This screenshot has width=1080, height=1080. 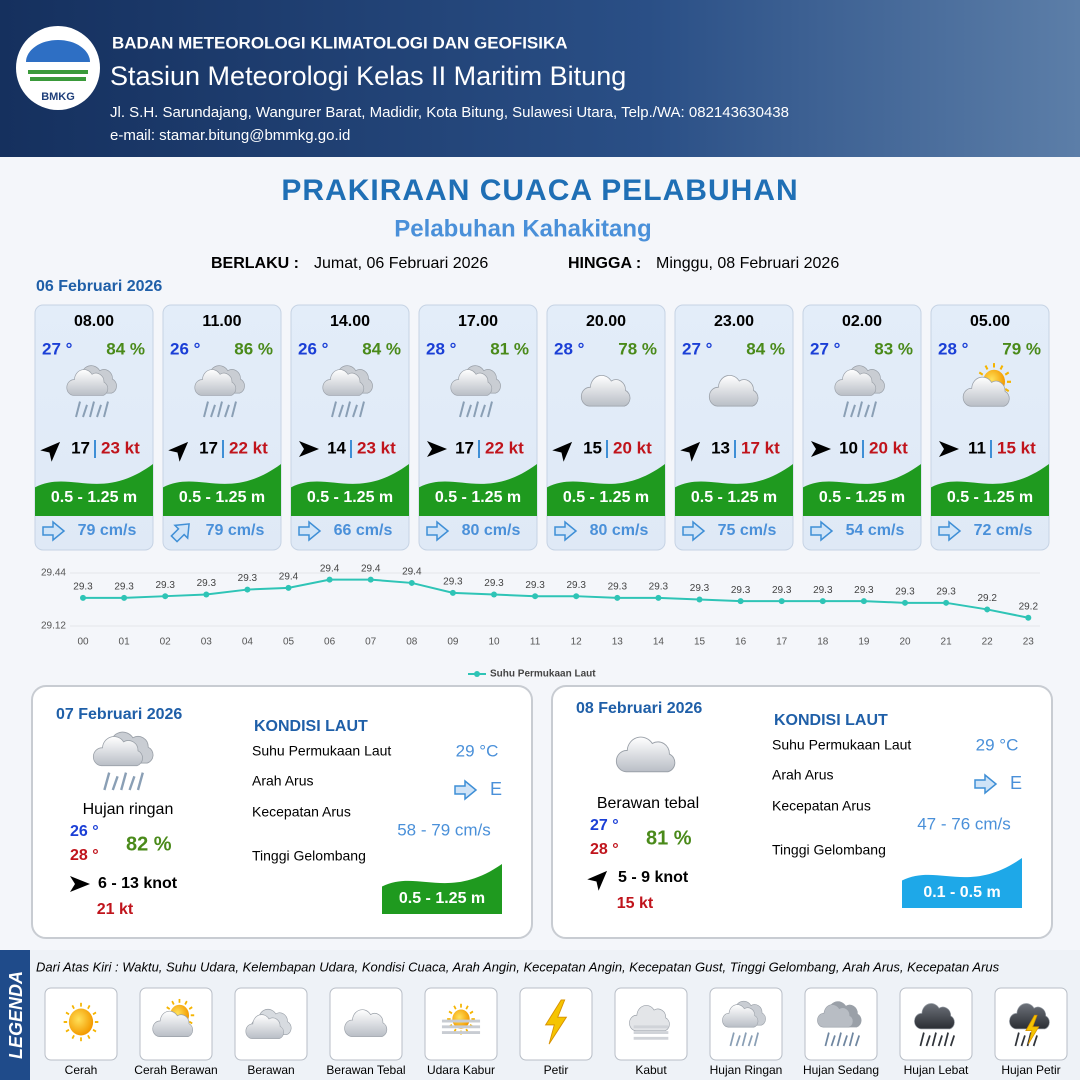 I want to click on legend-dot, so click(x=477, y=674).